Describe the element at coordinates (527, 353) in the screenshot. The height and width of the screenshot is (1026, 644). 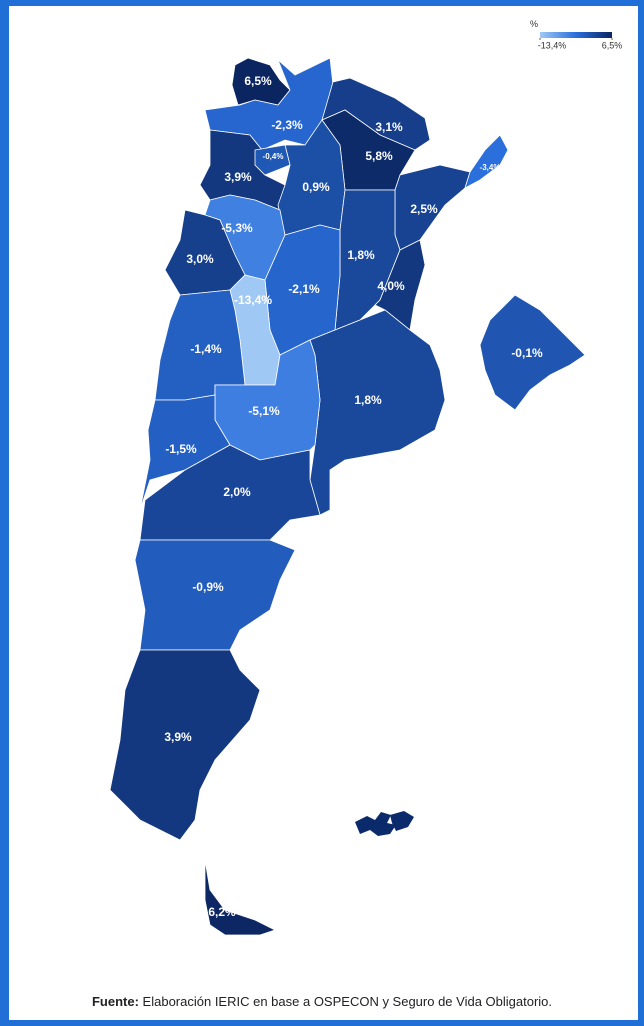
I see `region-label: -0,1%` at that location.